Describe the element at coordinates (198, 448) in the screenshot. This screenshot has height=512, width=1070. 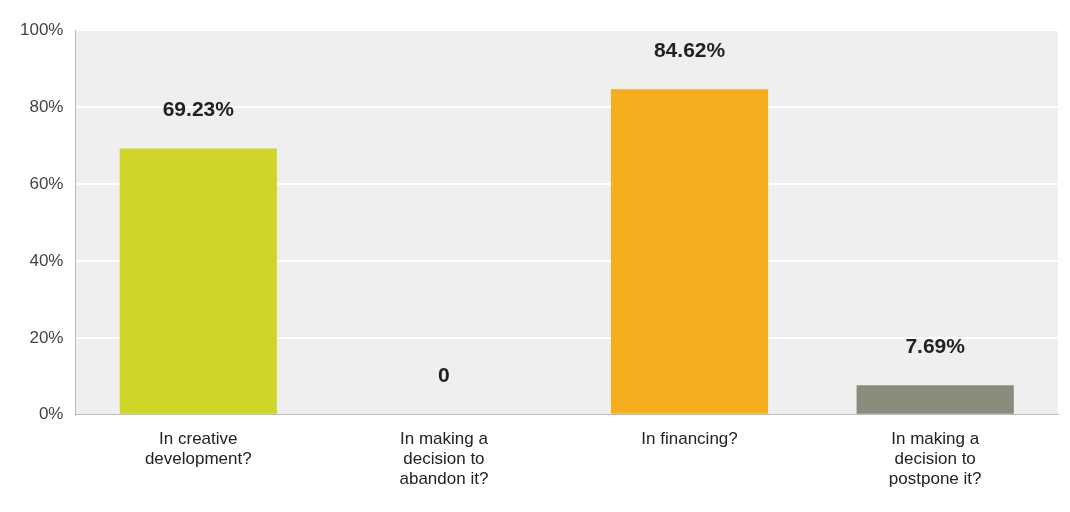
I see `x-tick-label: In creative development?` at that location.